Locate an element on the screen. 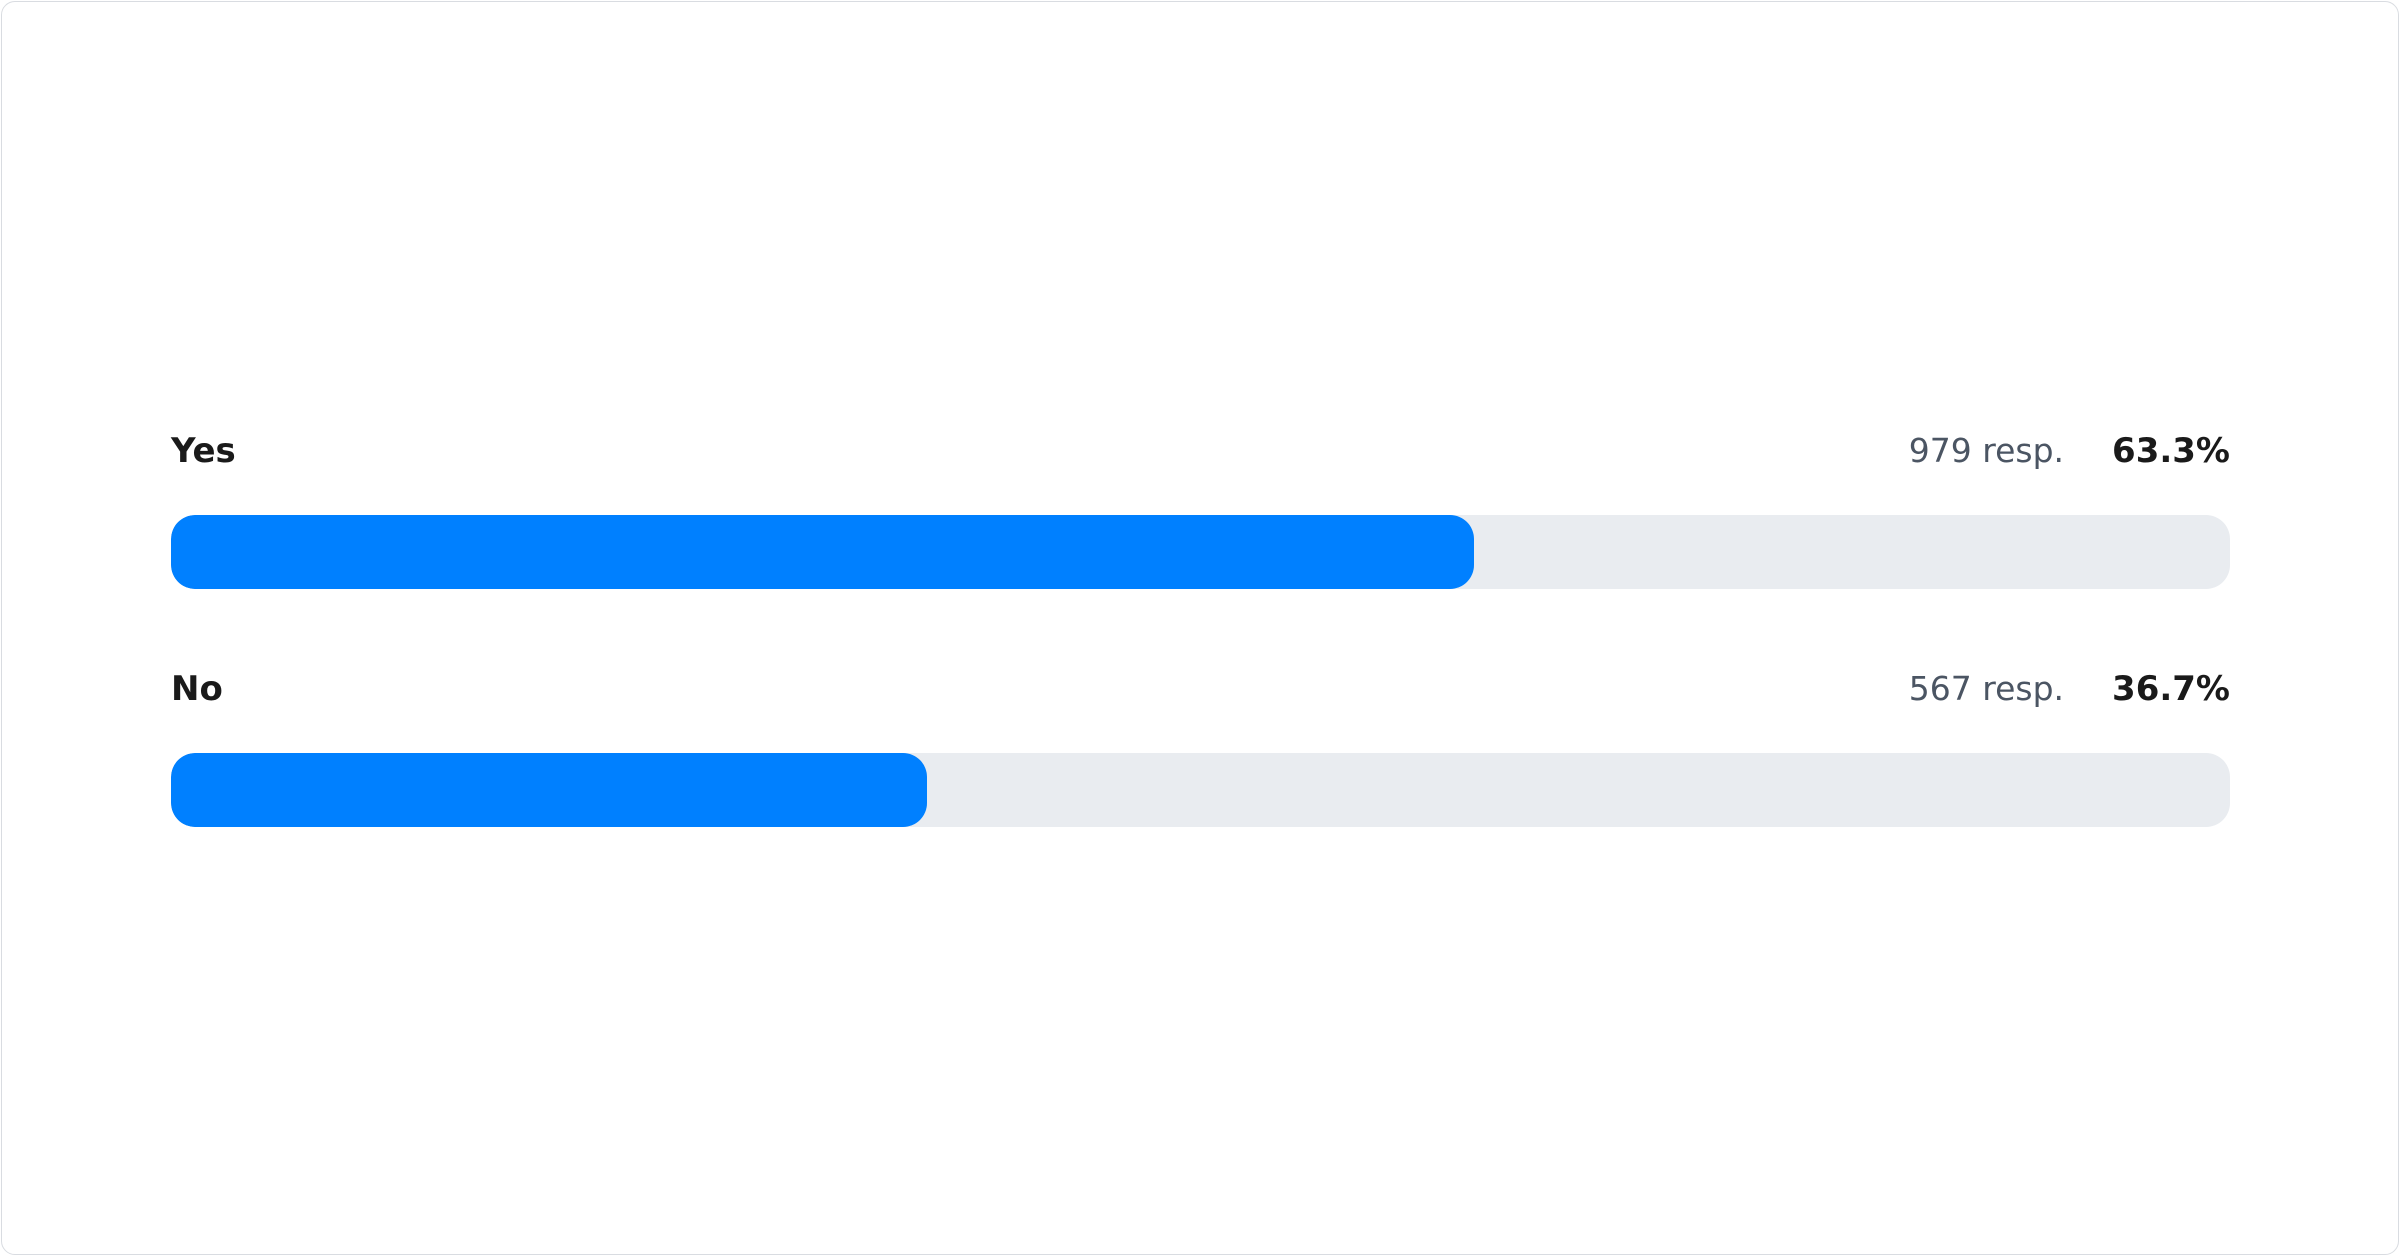 The image size is (2400, 1256). percent-label: 63.3% is located at coordinates (2171, 451).